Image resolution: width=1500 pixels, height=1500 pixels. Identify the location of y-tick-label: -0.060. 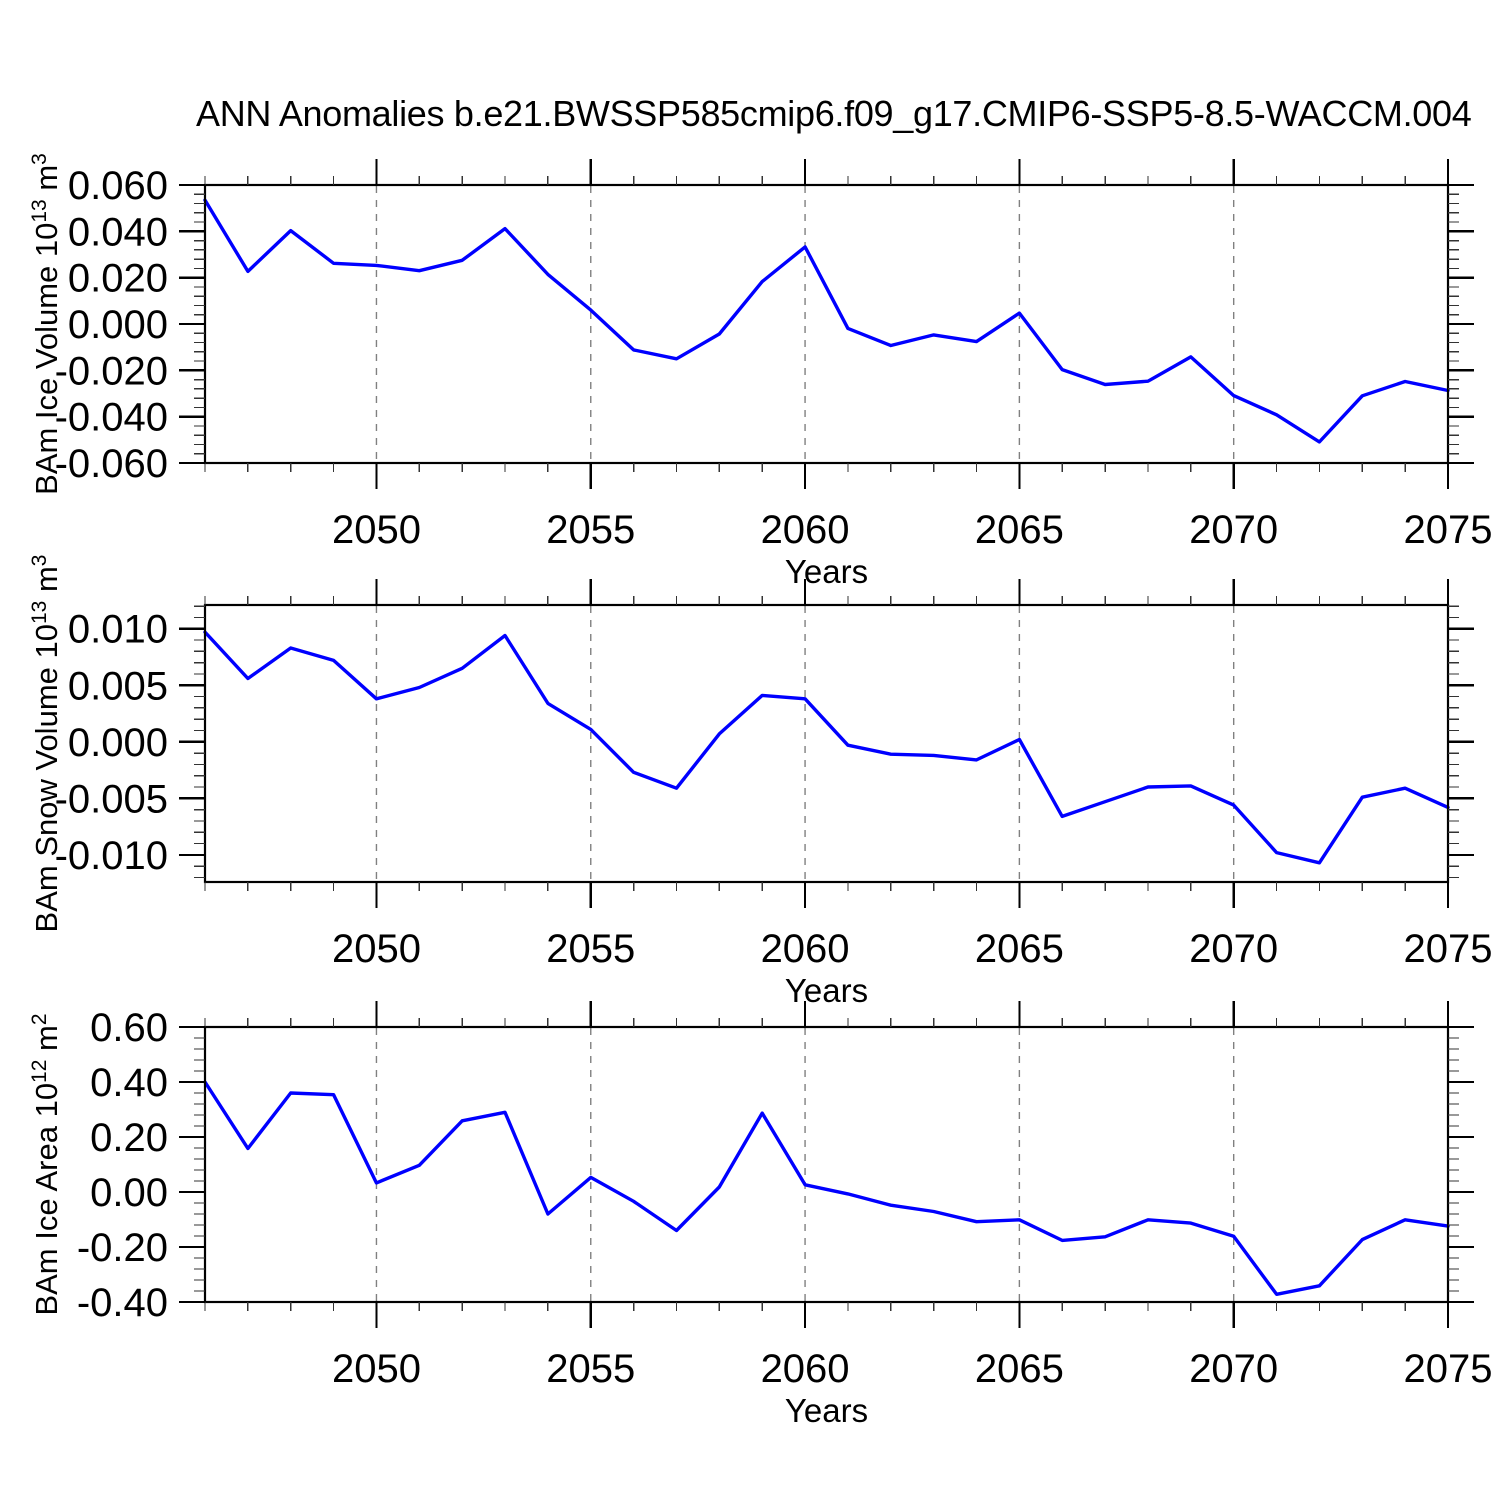
(111, 464).